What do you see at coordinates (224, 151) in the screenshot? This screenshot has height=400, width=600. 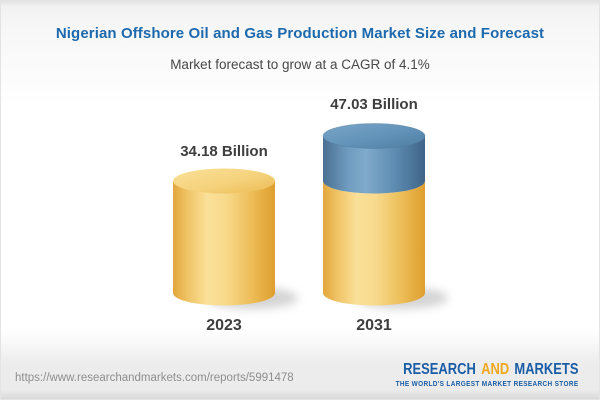 I see `value-label-2023: 34.18 Billion` at bounding box center [224, 151].